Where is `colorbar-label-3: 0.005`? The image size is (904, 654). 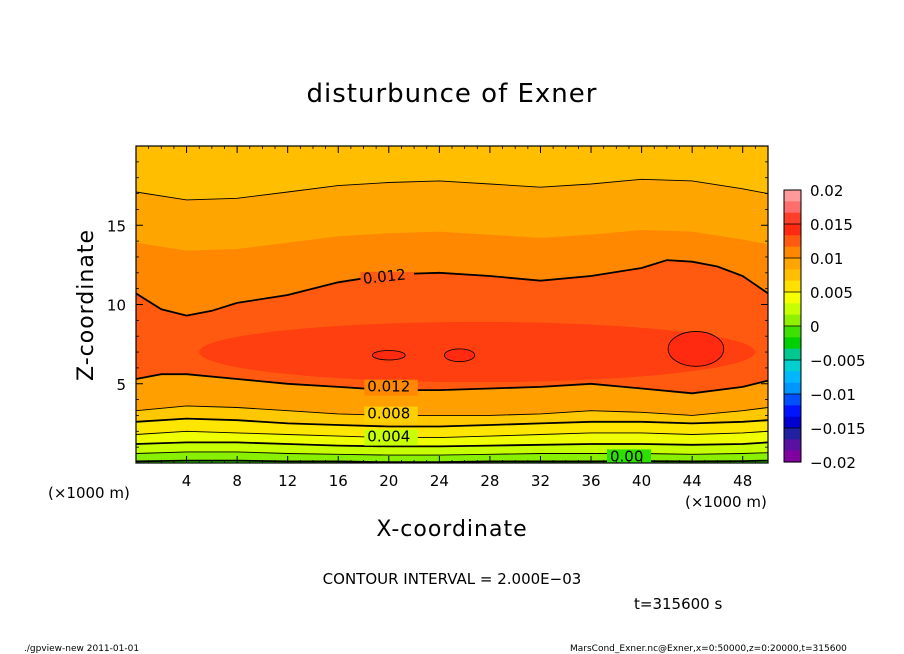 colorbar-label-3: 0.005 is located at coordinates (831, 293).